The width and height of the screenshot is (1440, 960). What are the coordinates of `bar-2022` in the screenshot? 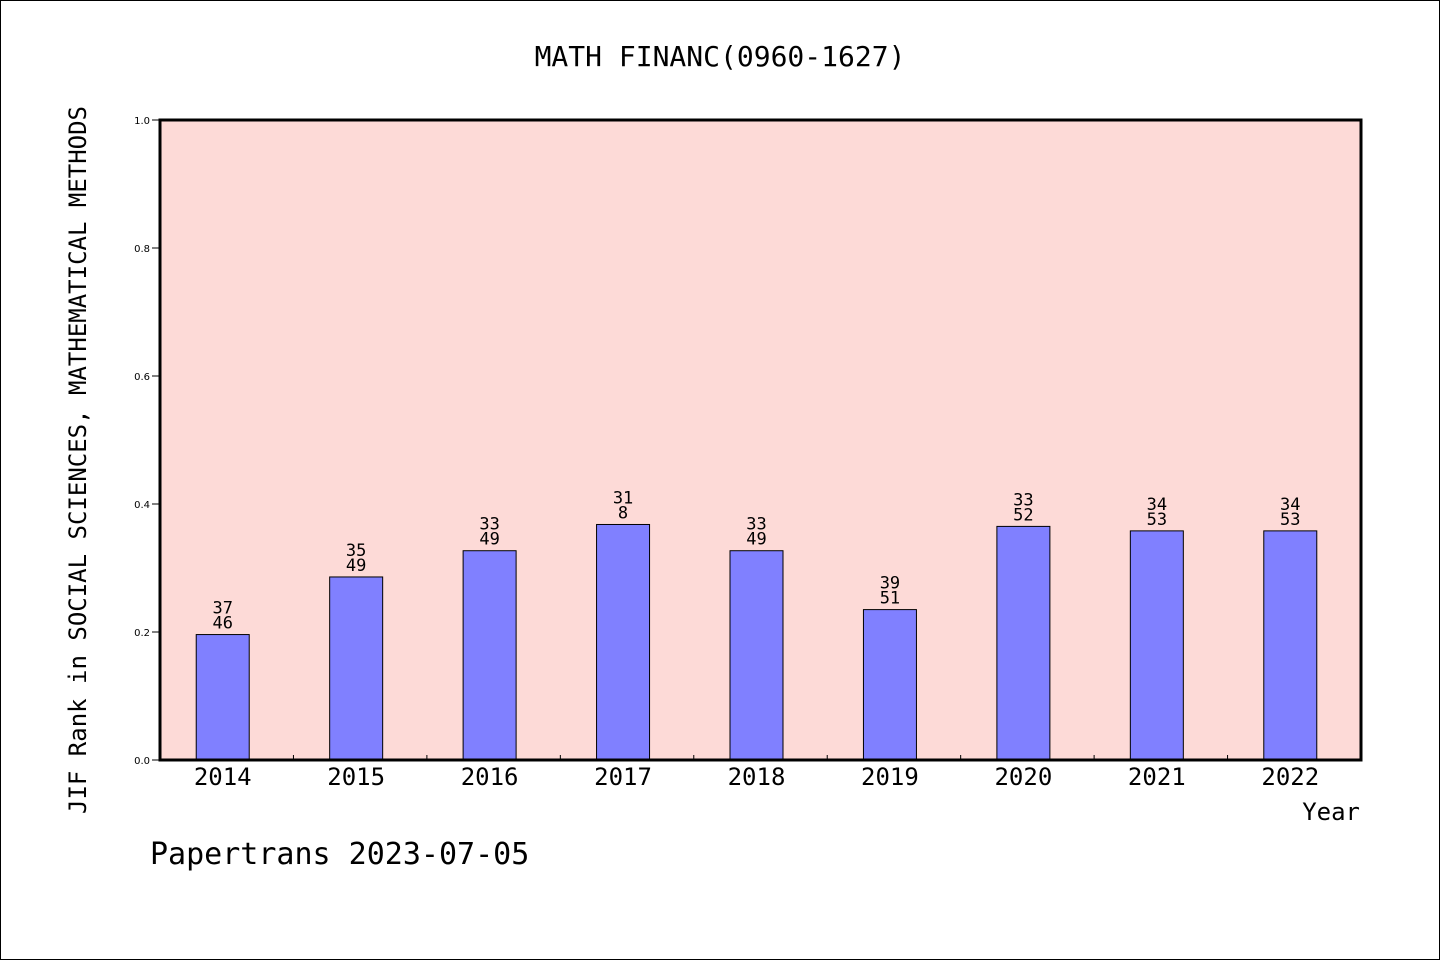 It's located at (1290, 645).